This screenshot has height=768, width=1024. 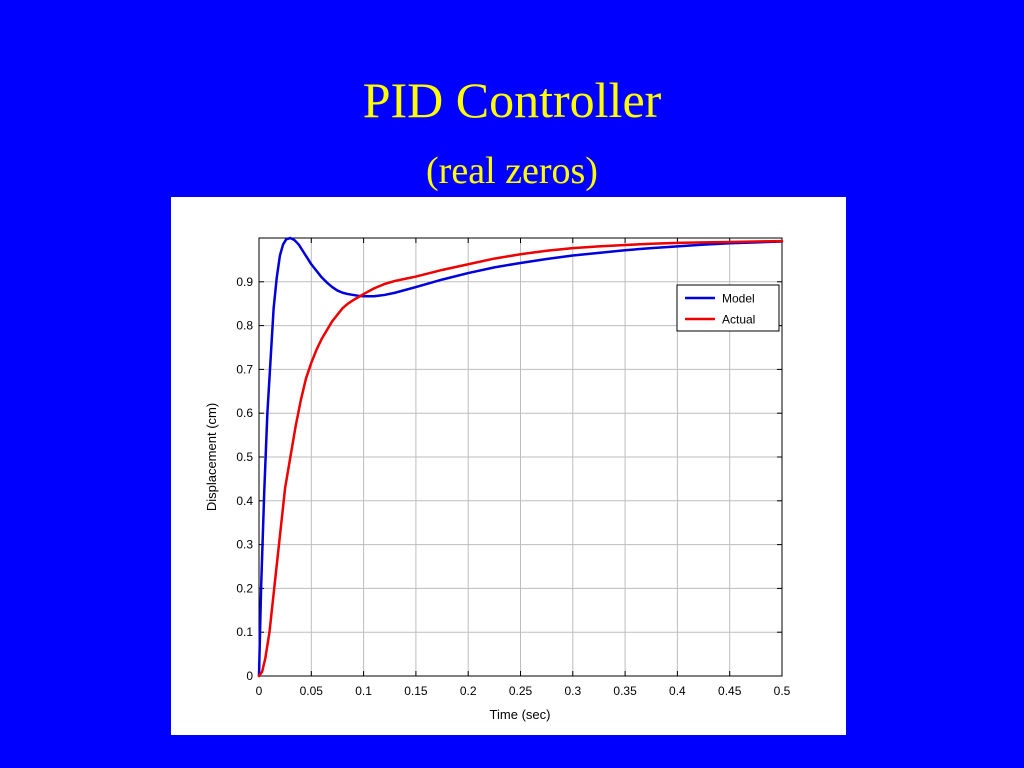 I want to click on x-tick-label: 0.05, so click(x=312, y=691).